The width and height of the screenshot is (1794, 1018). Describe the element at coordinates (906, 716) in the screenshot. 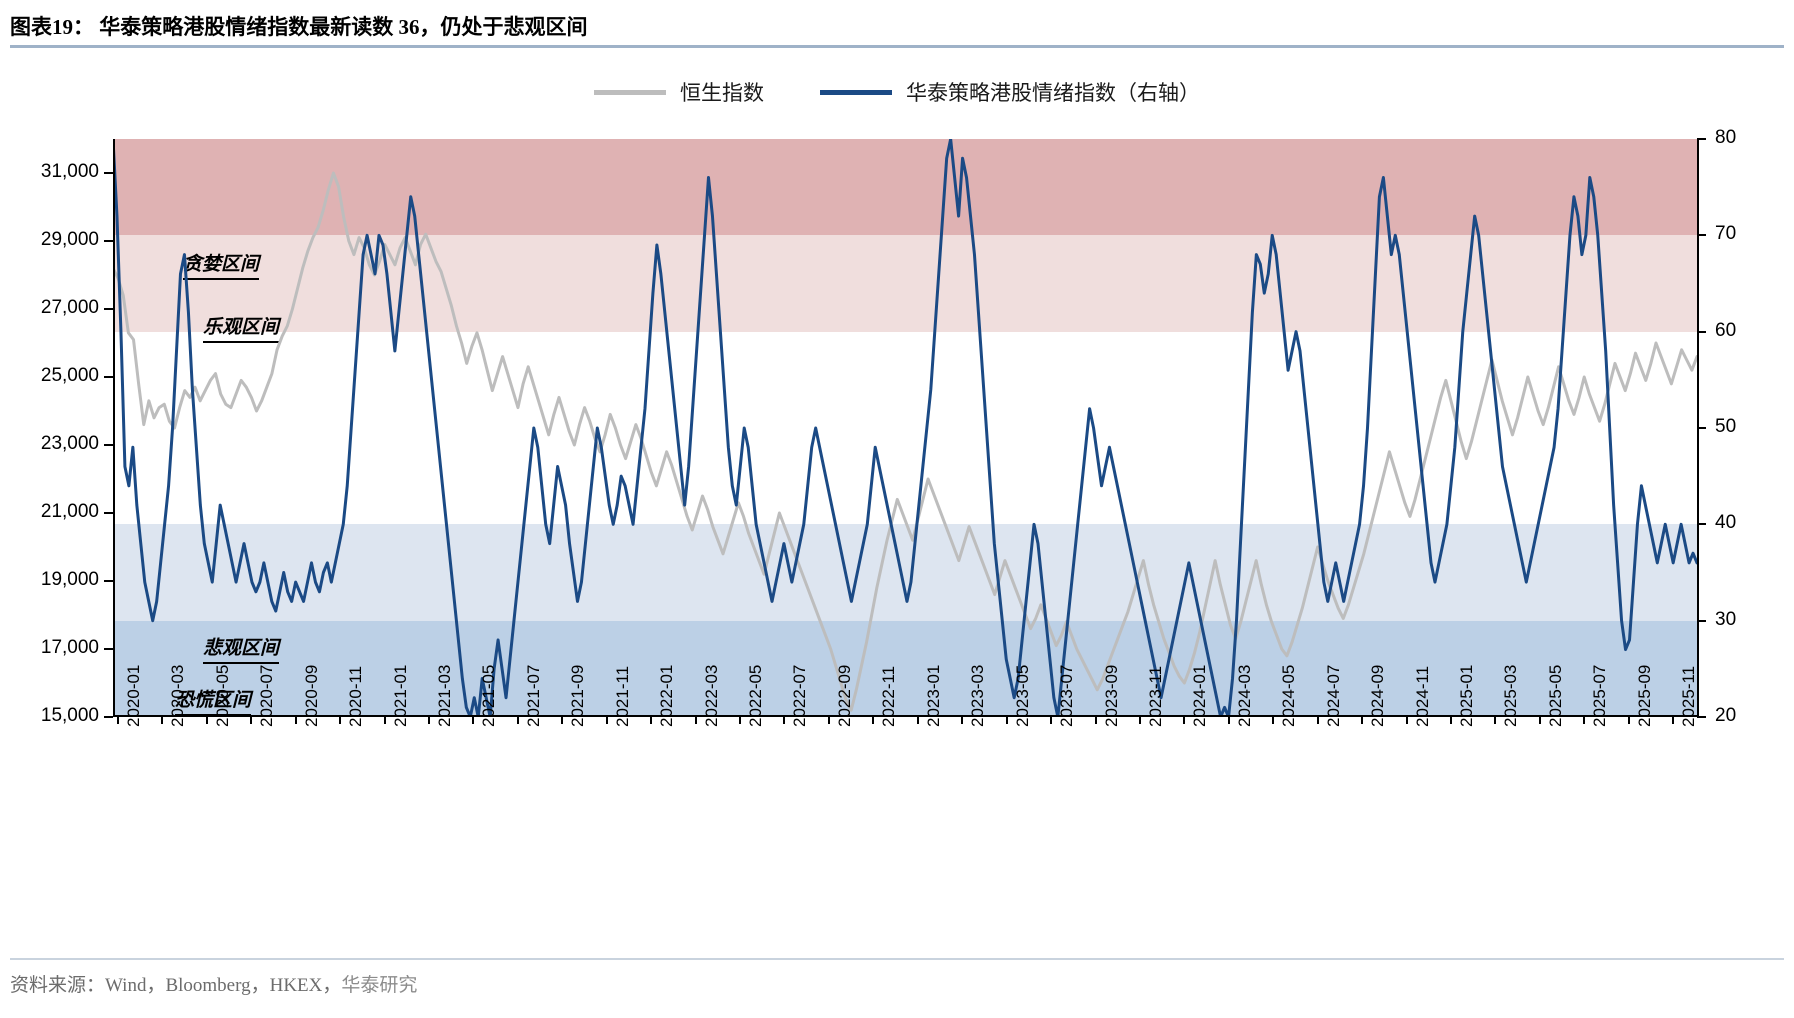

I see `x-axis-line` at that location.